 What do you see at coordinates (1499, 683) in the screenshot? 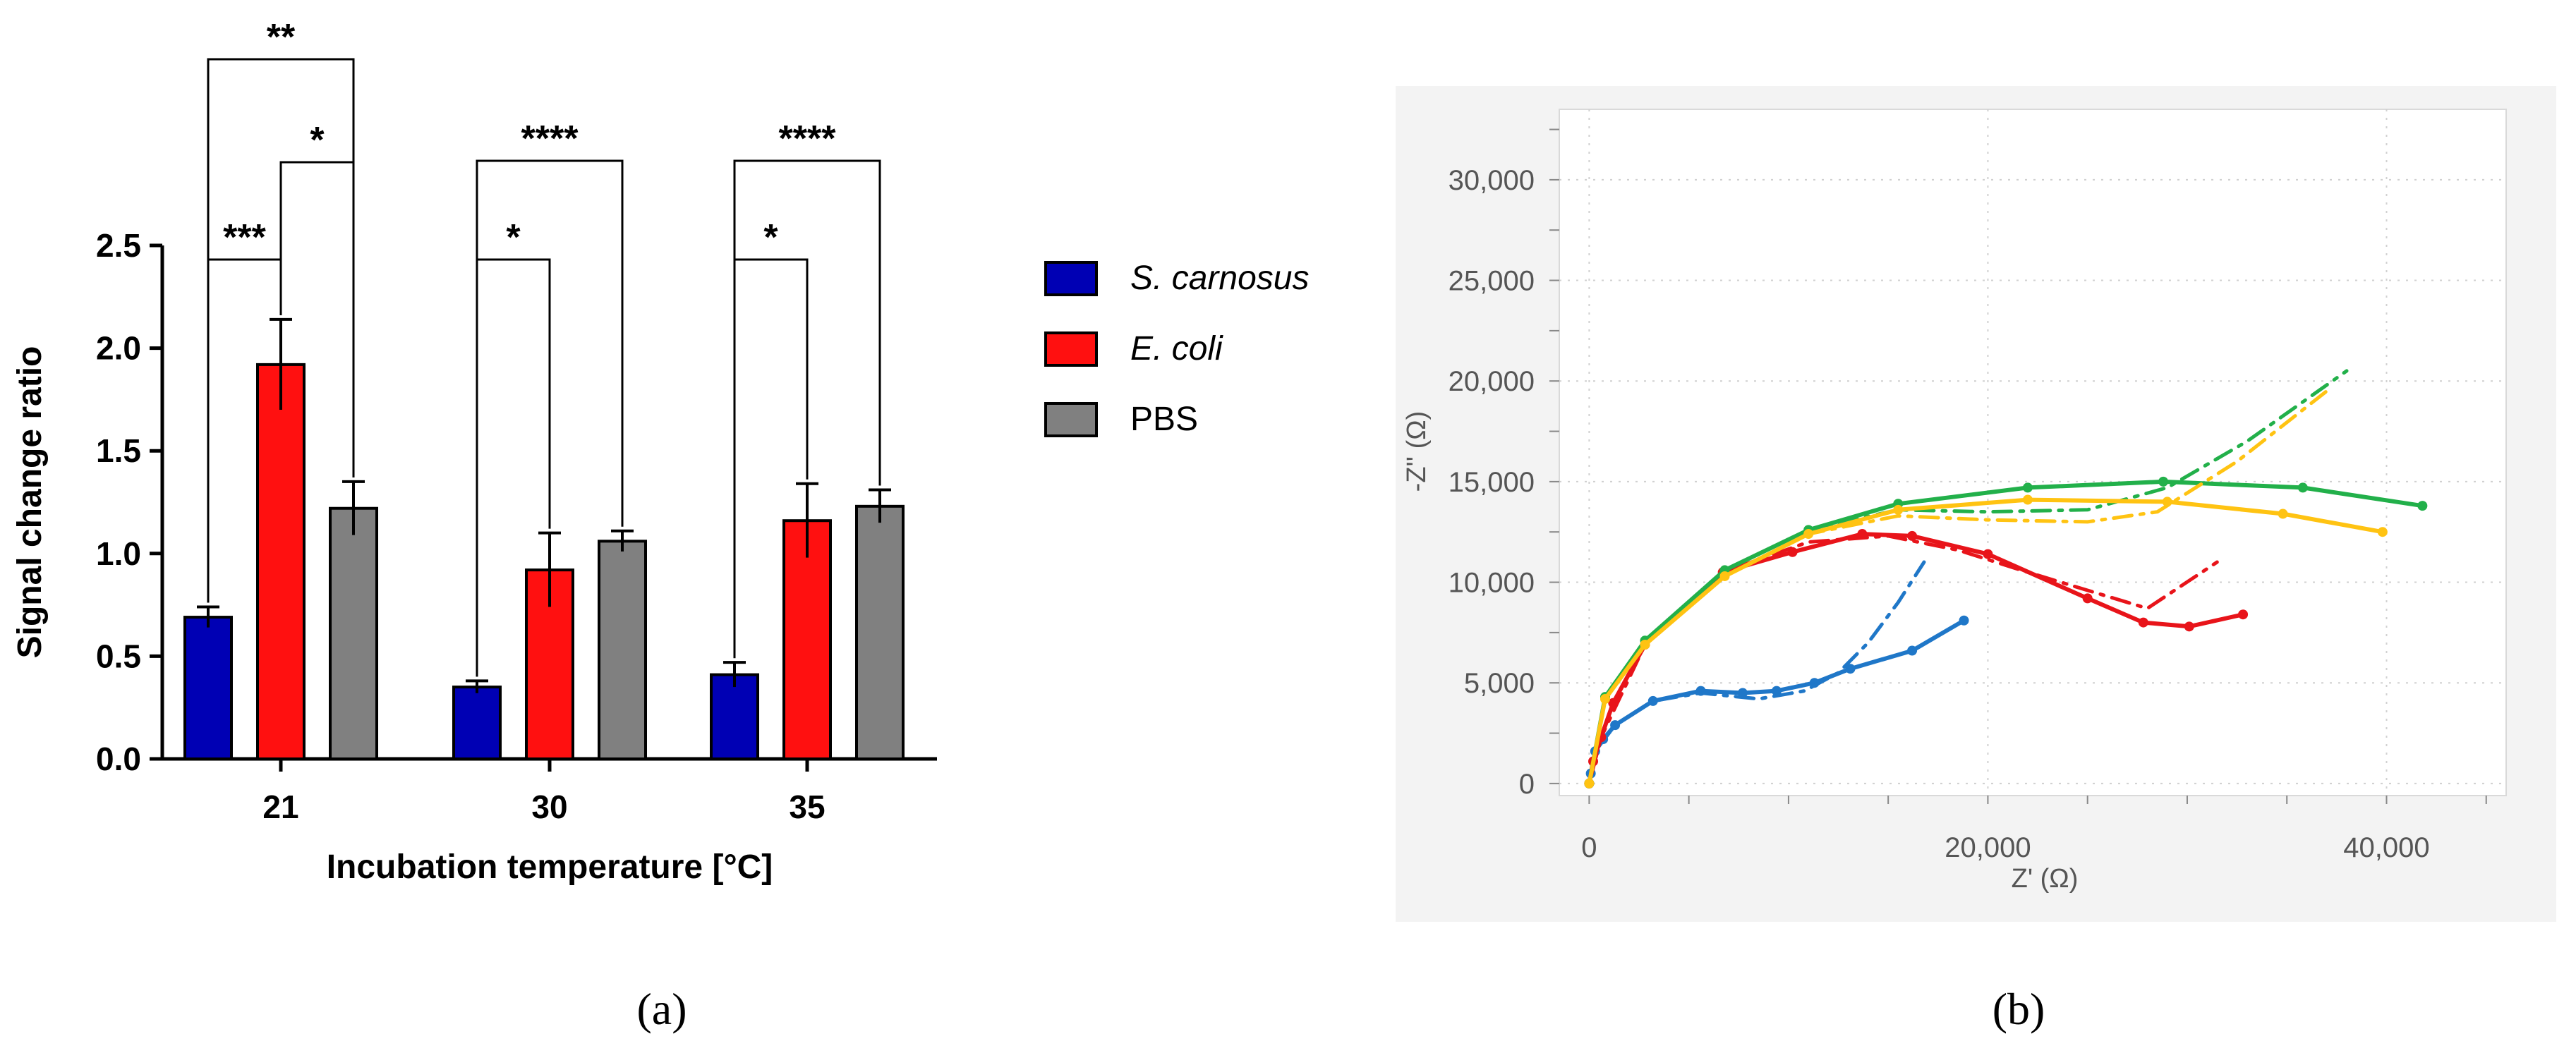
I see `y-tick-label: 5,000` at bounding box center [1499, 683].